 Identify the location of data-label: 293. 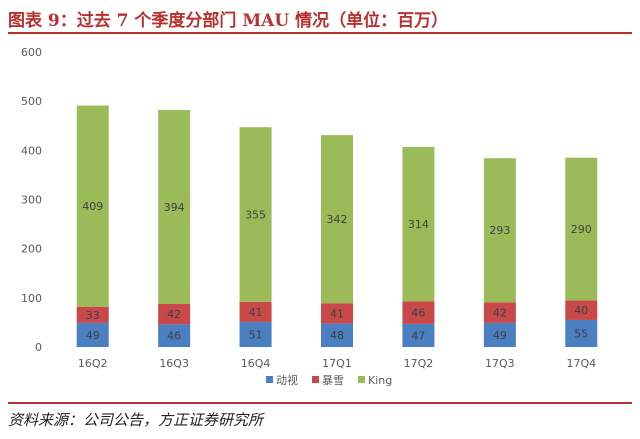
(499, 230).